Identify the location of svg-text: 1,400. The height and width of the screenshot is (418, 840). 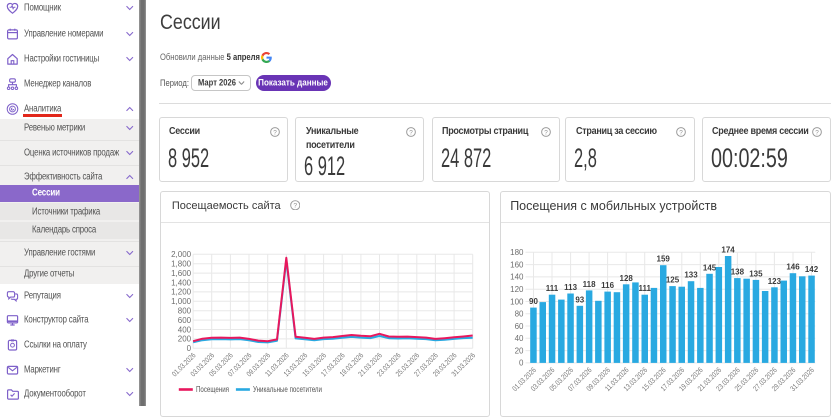
(181, 282).